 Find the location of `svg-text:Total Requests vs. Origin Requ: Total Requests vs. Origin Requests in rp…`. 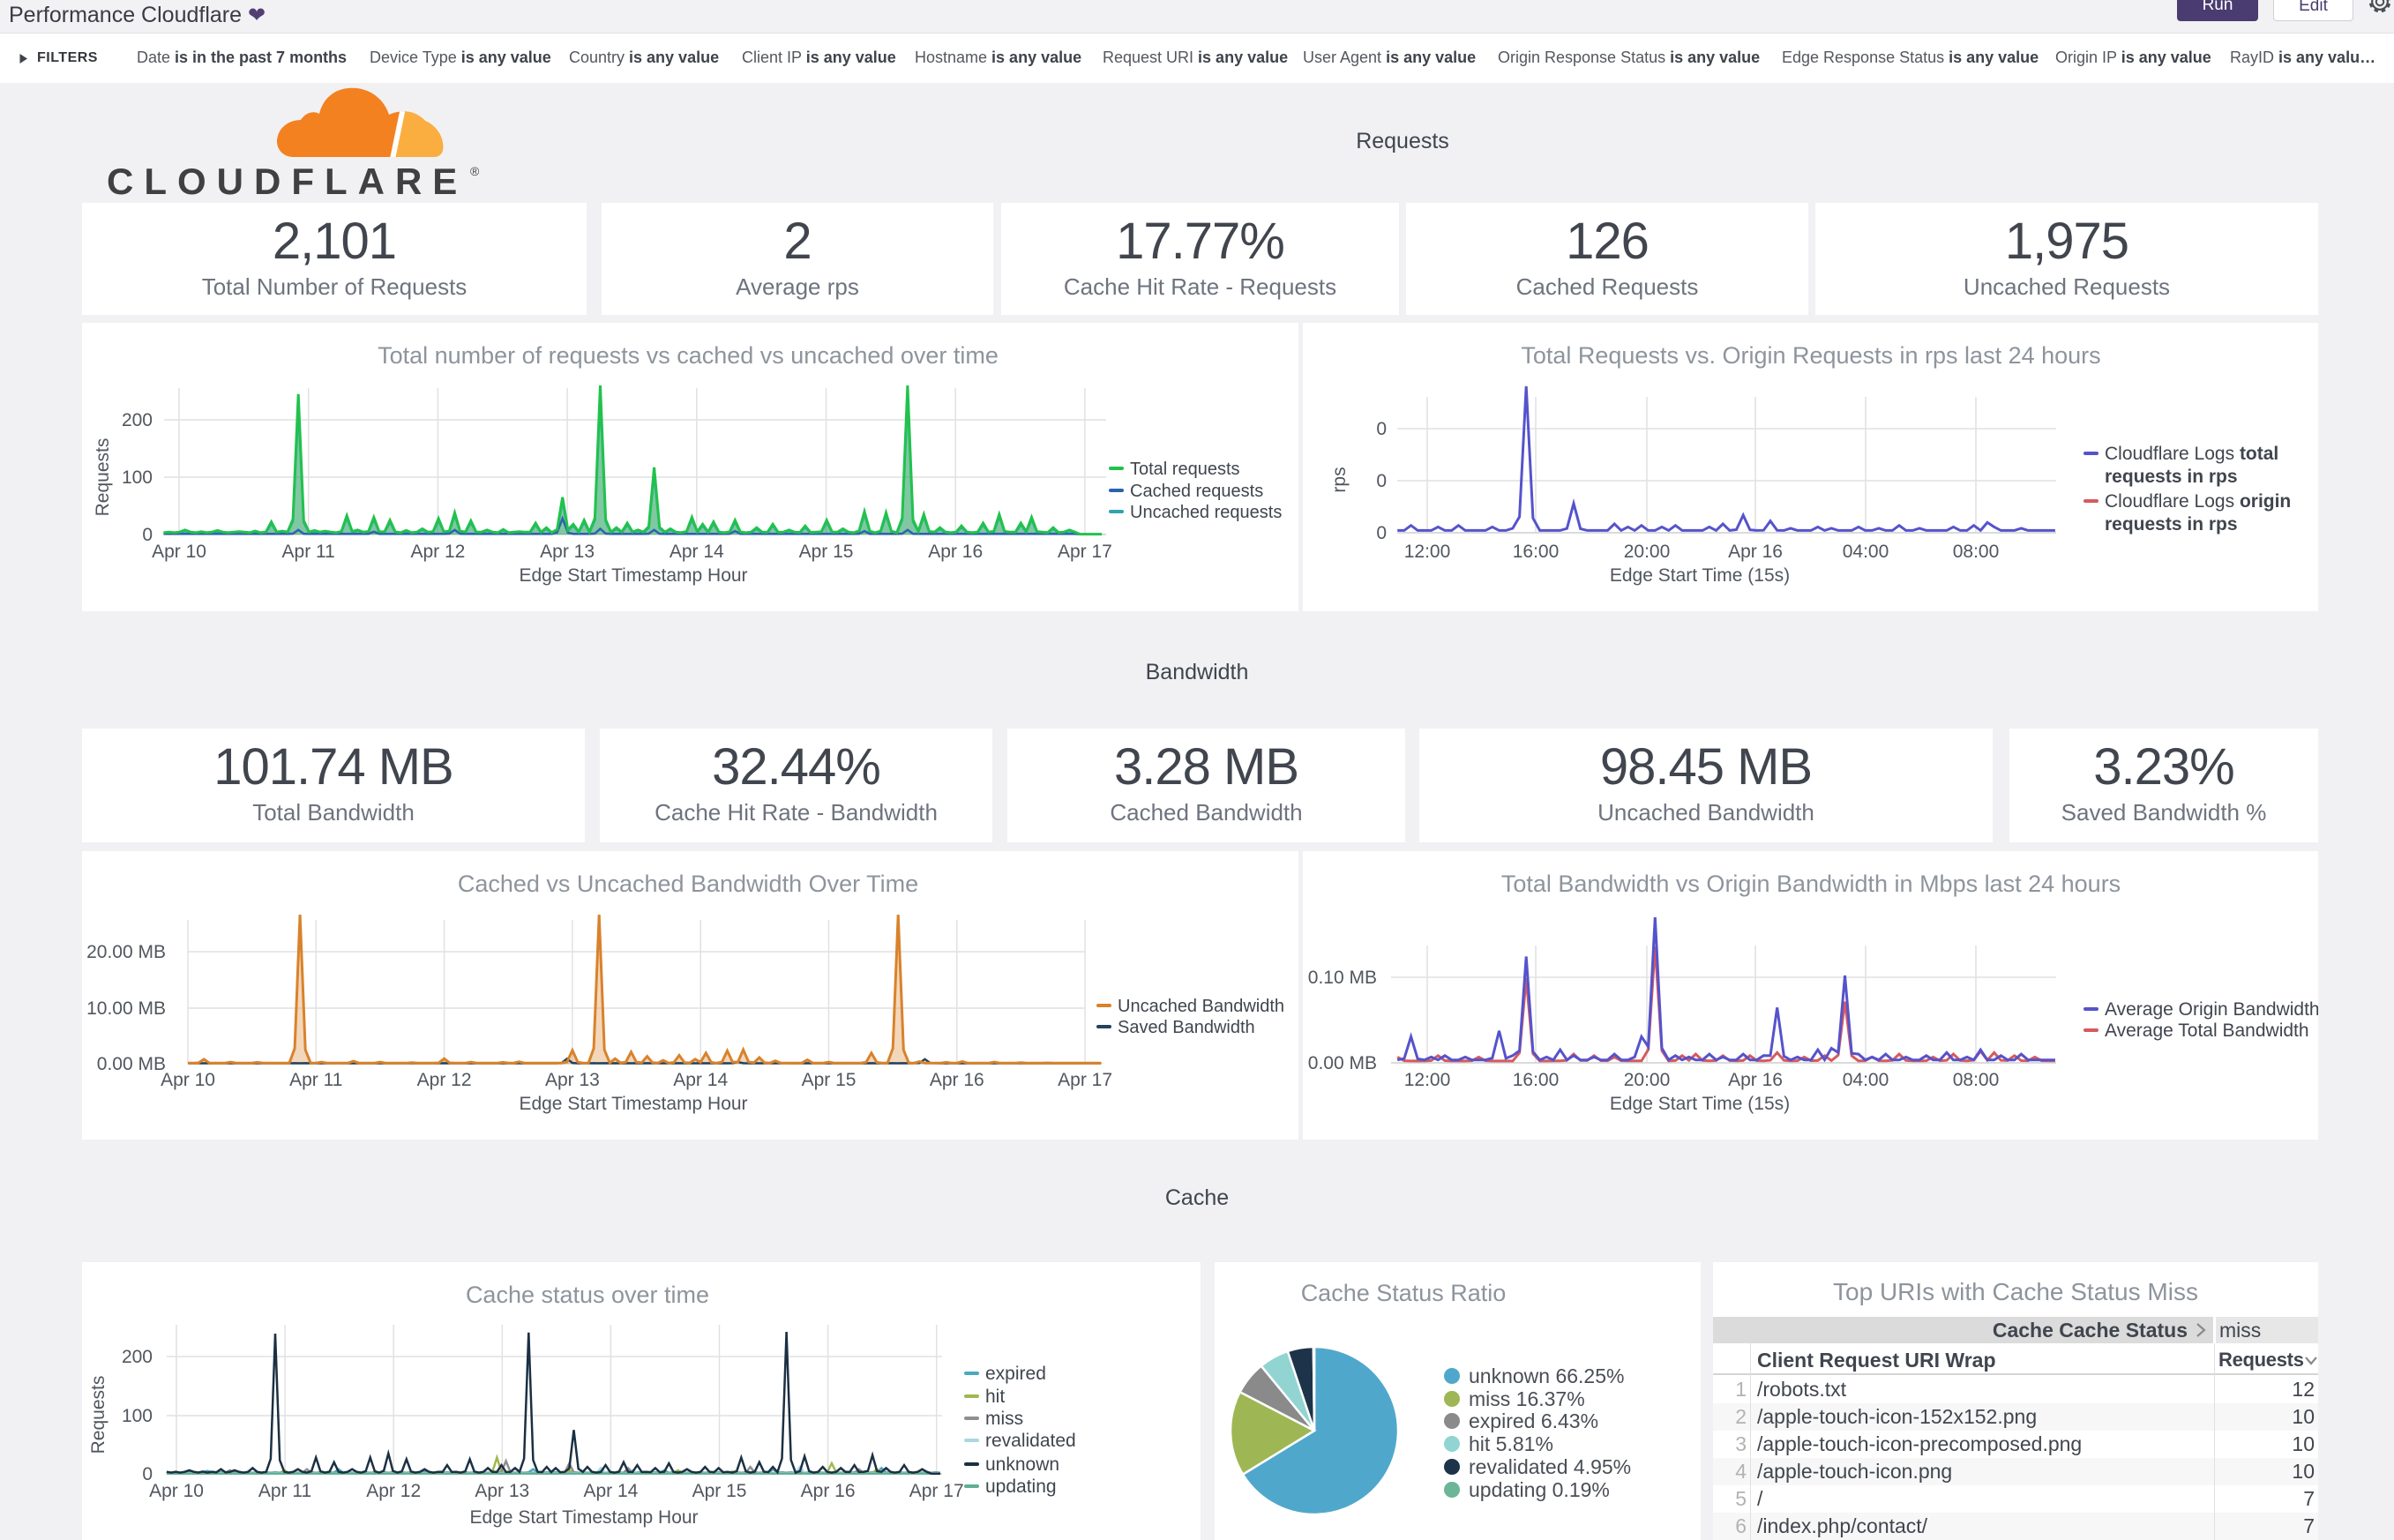

svg-text:Total Requests vs. Origin Requ: Total Requests vs. Origin Requests in rp… is located at coordinates (1810, 355).